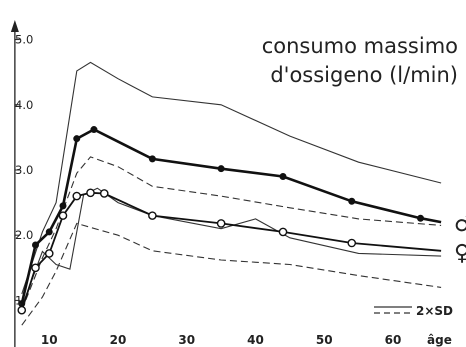 Image resolution: width=466 pixels, height=347 pixels. What do you see at coordinates (360, 61) in the screenshot?
I see `chart-title: consumo massimo d'ossigeno (l/min)` at bounding box center [360, 61].